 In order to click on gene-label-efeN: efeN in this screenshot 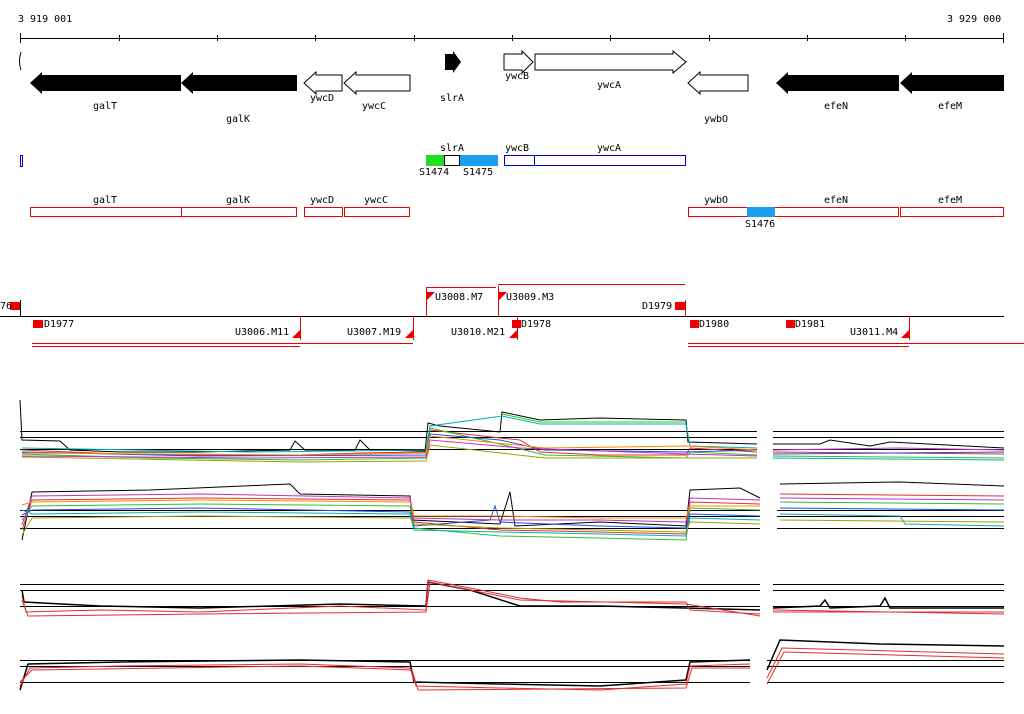, I will do `click(836, 106)`.